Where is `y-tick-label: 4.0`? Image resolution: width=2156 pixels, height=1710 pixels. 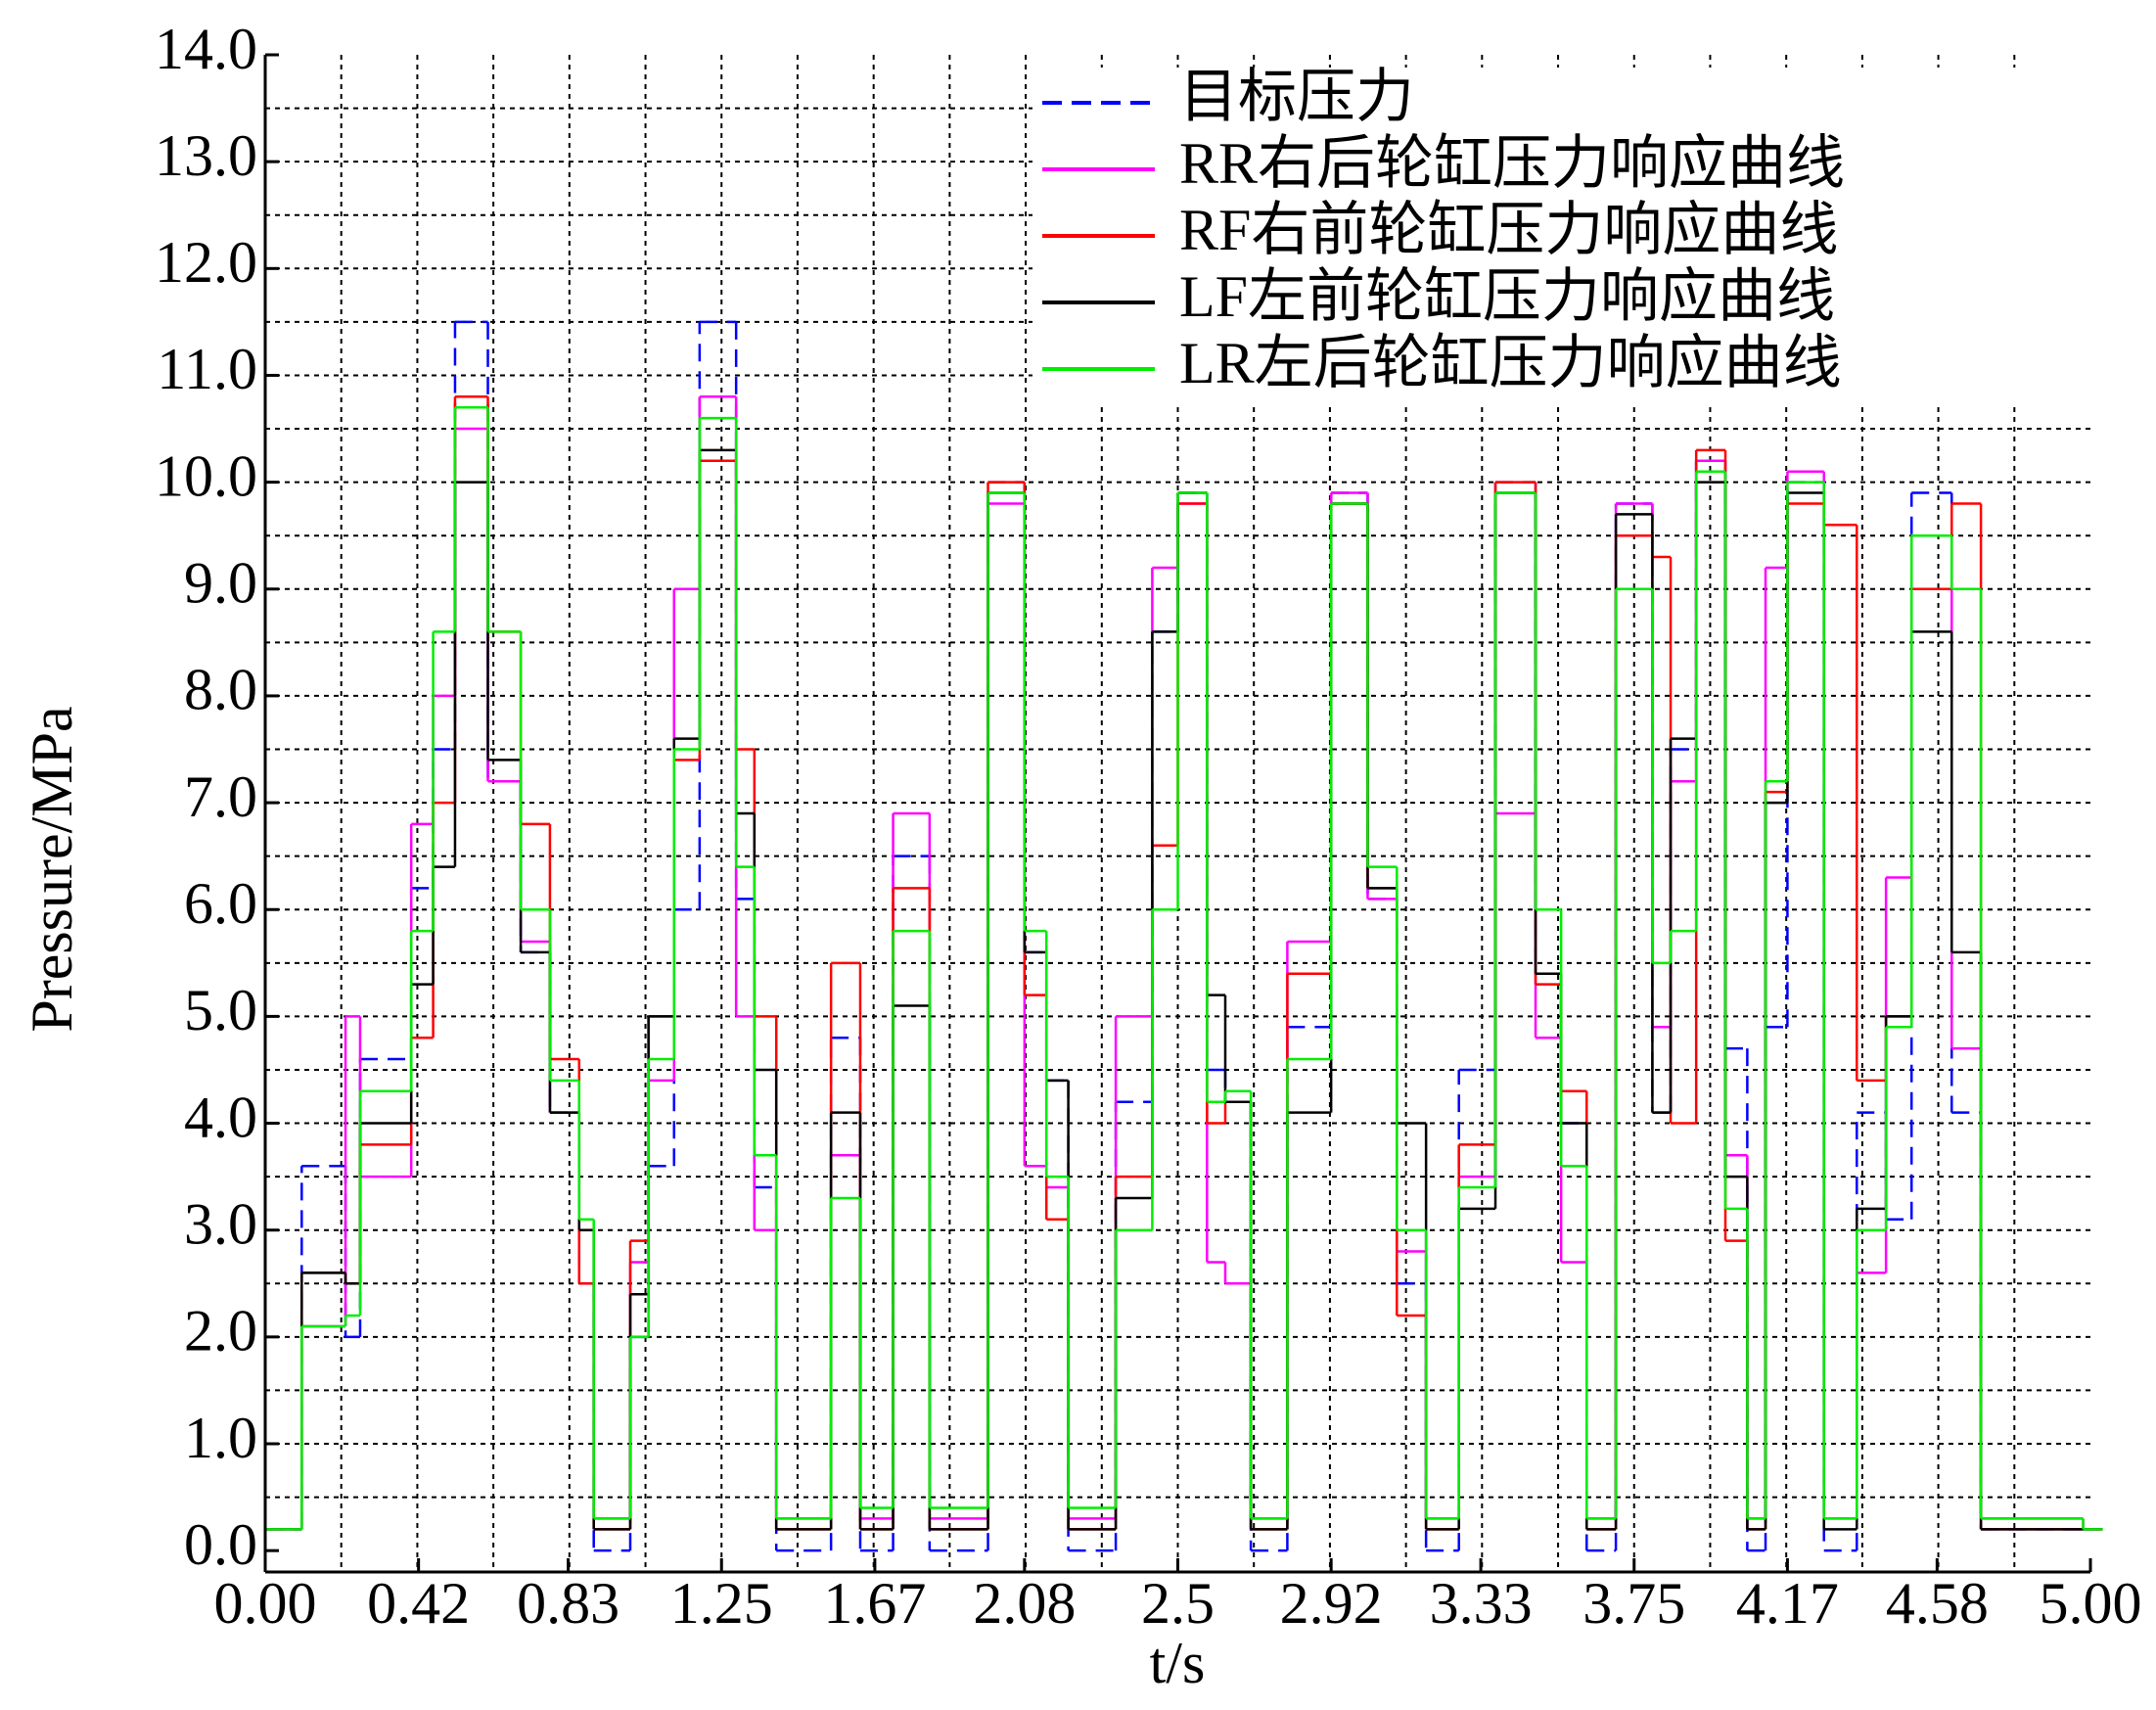 y-tick-label: 4.0 is located at coordinates (220, 1117).